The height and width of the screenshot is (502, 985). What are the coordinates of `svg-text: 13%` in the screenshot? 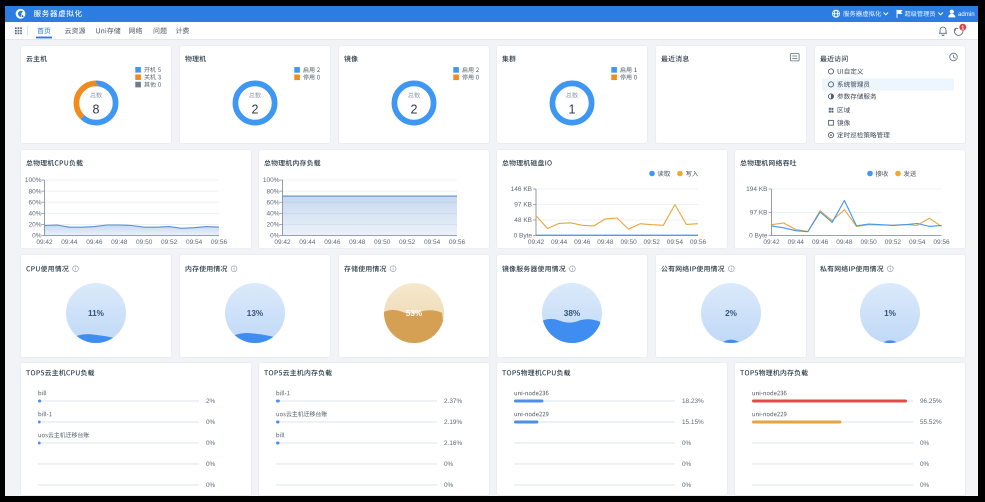 It's located at (255, 313).